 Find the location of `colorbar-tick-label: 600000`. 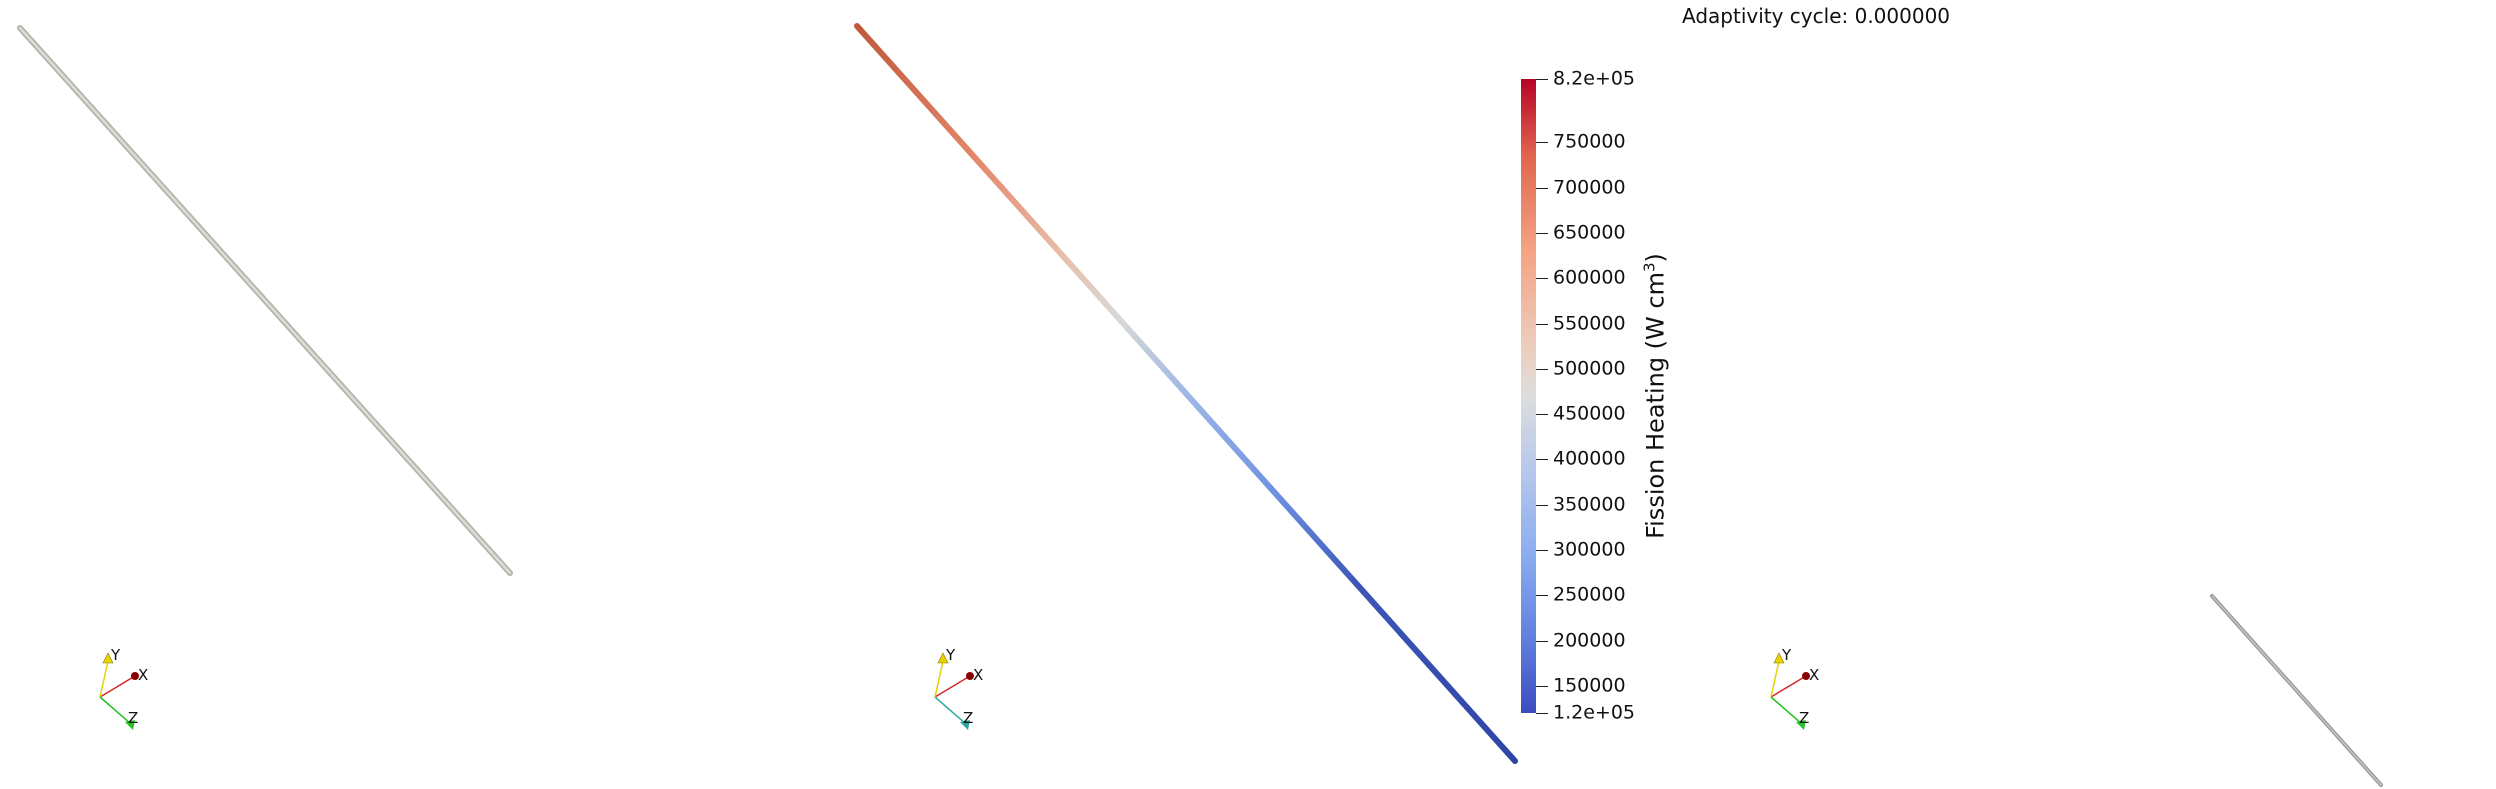

colorbar-tick-label: 600000 is located at coordinates (1589, 277).